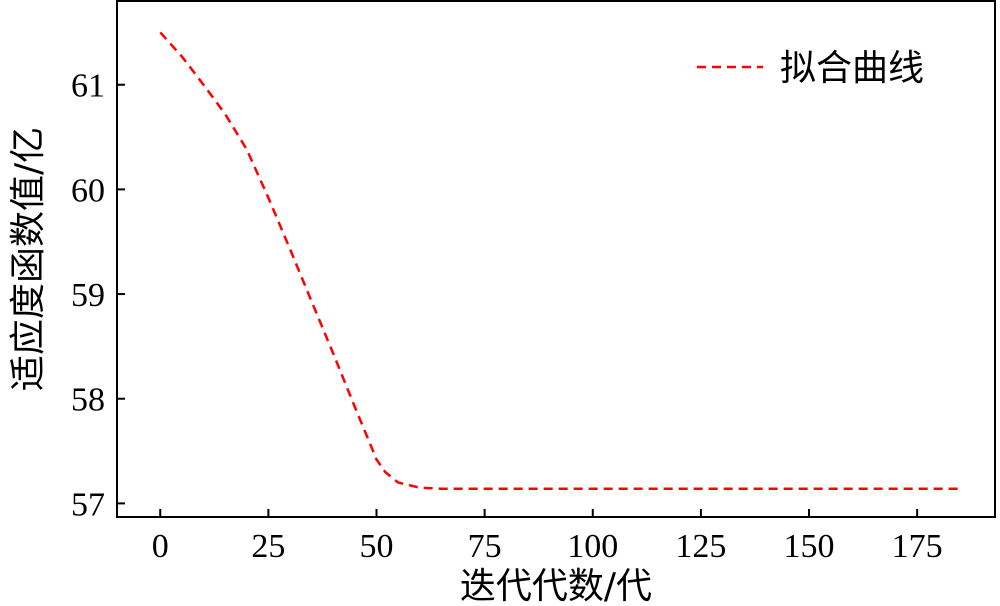  Describe the element at coordinates (160, 546) in the screenshot. I see `x-tick-label: 0` at that location.